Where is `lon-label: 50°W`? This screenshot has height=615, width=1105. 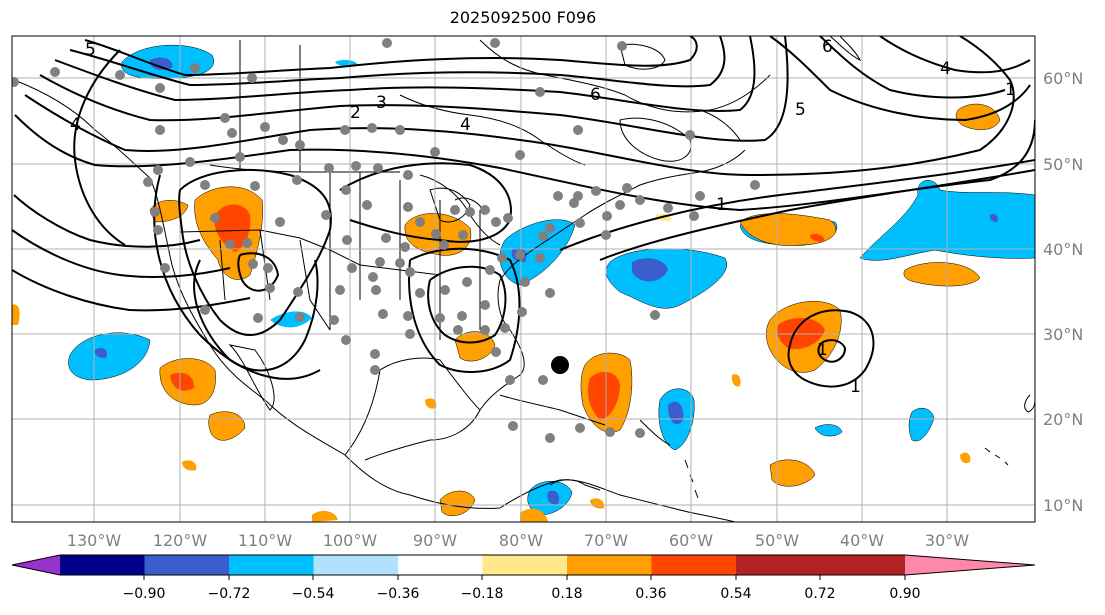
lon-label: 50°W is located at coordinates (777, 540).